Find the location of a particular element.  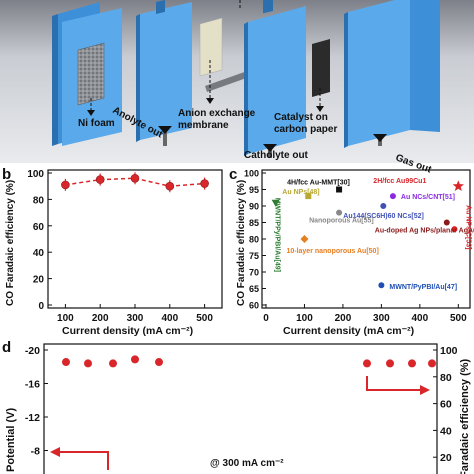

panel-c-tag: c is located at coordinates (233, 174).